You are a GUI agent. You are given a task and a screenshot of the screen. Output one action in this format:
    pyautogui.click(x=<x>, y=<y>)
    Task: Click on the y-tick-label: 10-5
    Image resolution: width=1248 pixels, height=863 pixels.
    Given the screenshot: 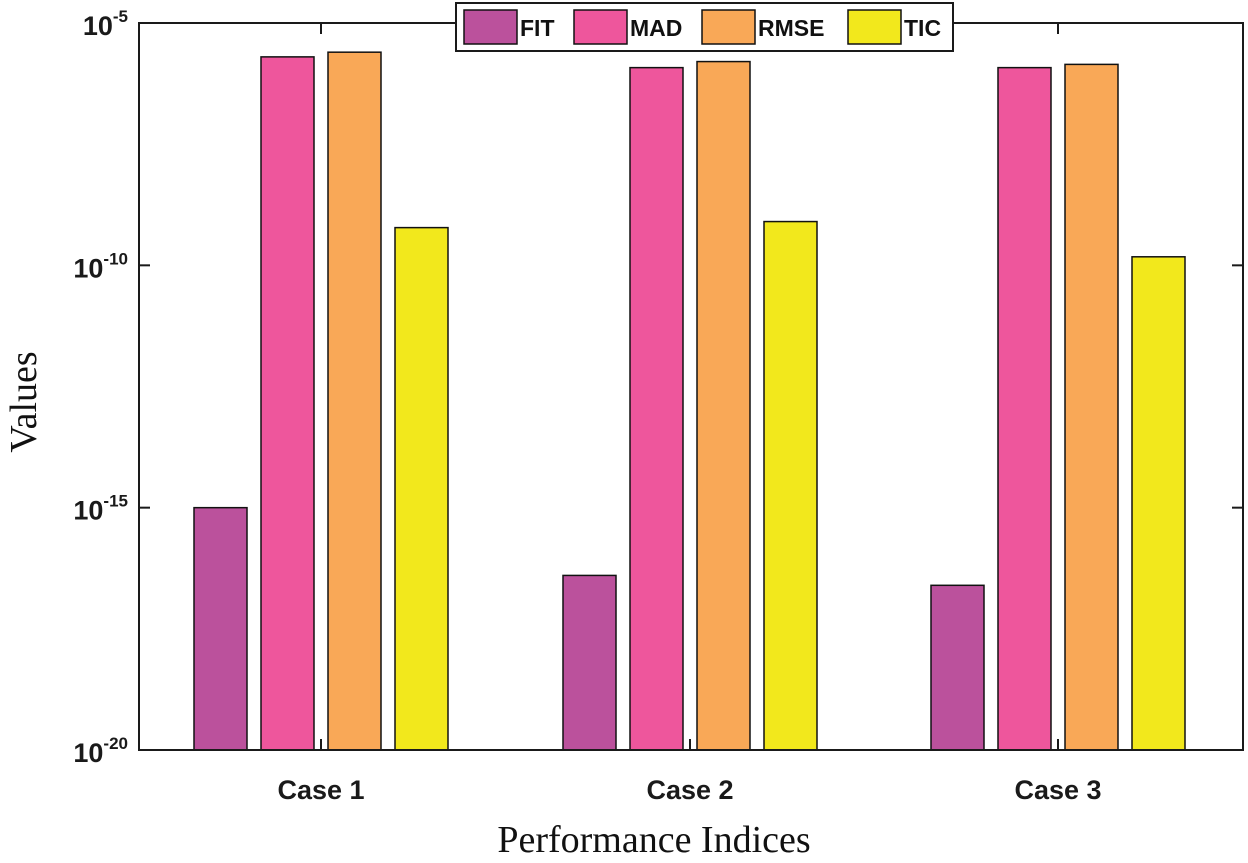 What is the action you would take?
    pyautogui.click(x=105, y=24)
    